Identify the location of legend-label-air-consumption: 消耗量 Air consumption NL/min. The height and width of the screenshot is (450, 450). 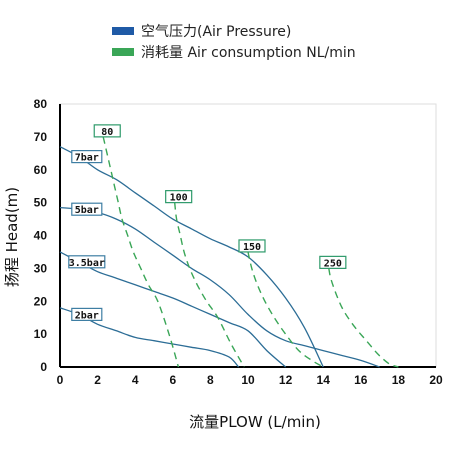
(248, 53).